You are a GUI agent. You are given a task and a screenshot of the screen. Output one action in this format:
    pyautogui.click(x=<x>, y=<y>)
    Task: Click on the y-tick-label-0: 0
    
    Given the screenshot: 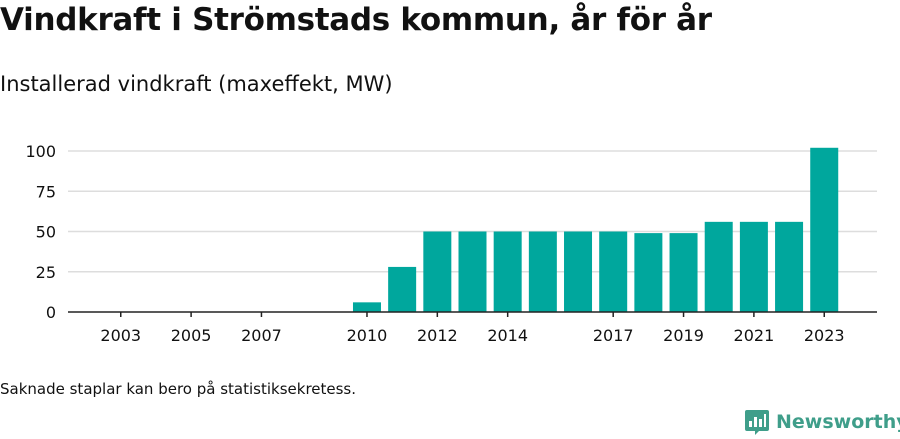 What is the action you would take?
    pyautogui.click(x=51, y=312)
    